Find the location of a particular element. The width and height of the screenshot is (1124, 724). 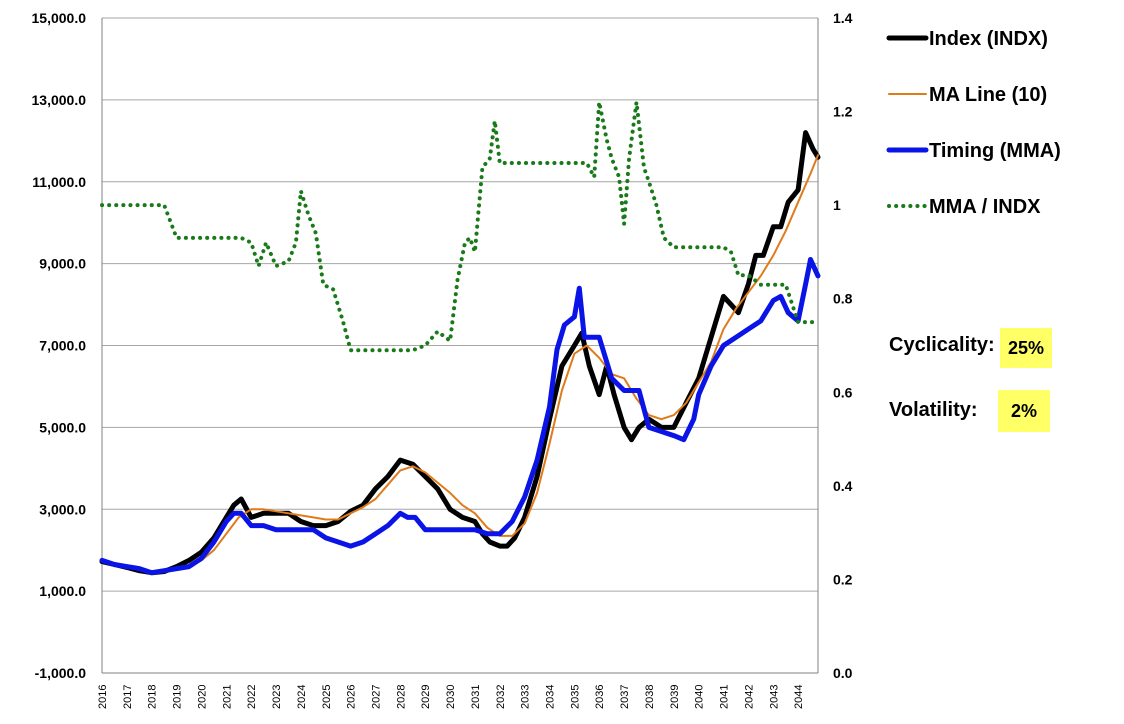

x-tick-label: 2018 is located at coordinates (153, 697).